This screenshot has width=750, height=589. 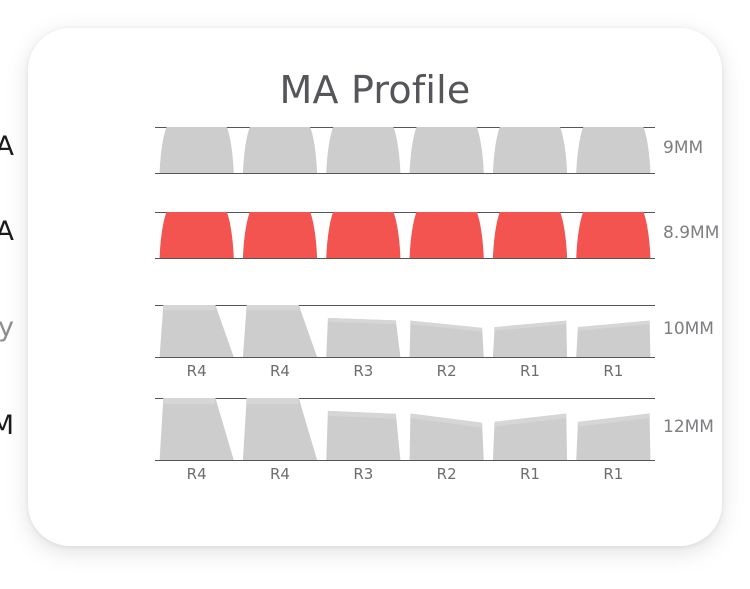 I want to click on height-label: 9MM, so click(x=683, y=148).